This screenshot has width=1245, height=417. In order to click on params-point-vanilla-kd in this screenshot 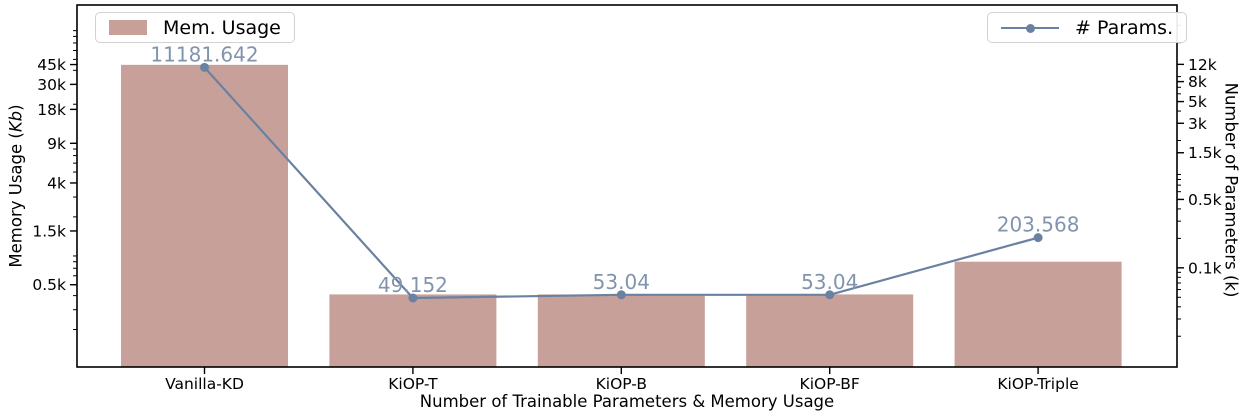, I will do `click(204, 67)`.